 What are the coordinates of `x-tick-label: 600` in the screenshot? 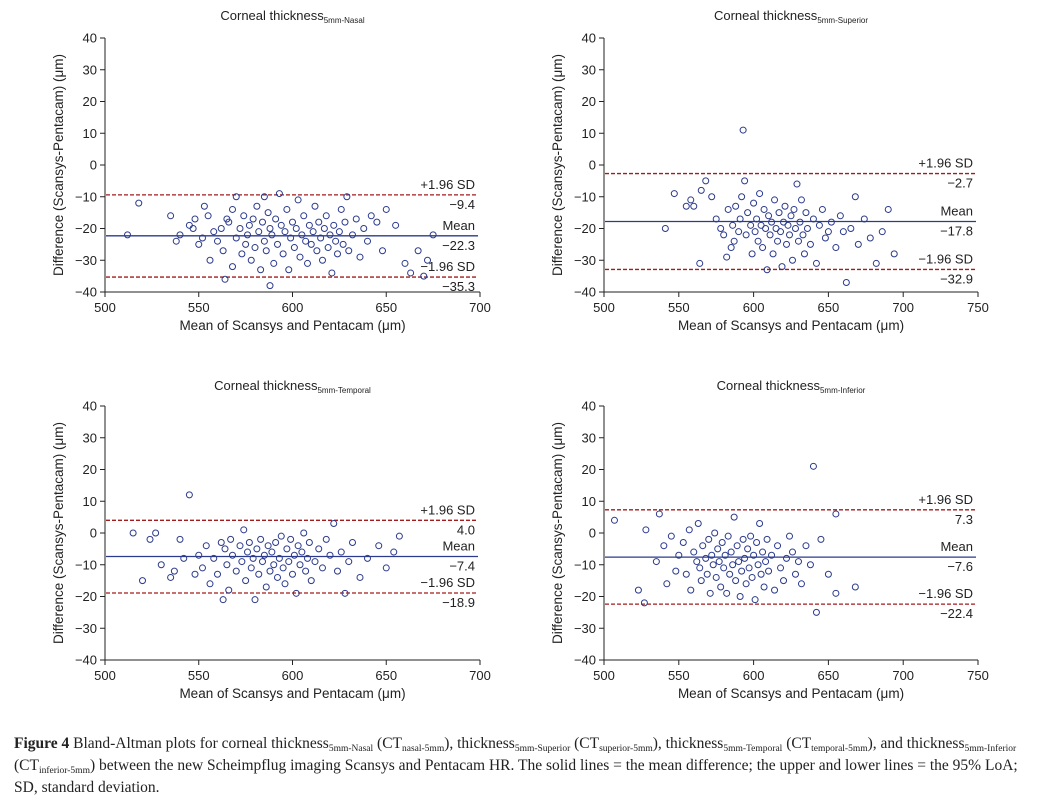 It's located at (293, 675).